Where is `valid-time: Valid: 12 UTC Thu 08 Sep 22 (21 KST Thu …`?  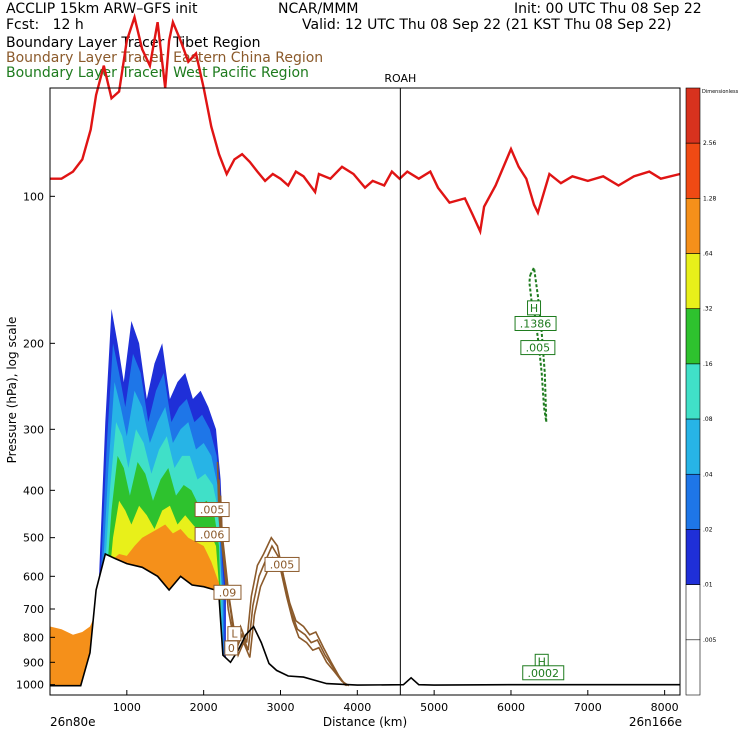 valid-time: Valid: 12 UTC Thu 08 Sep 22 (21 KST Thu … is located at coordinates (487, 25).